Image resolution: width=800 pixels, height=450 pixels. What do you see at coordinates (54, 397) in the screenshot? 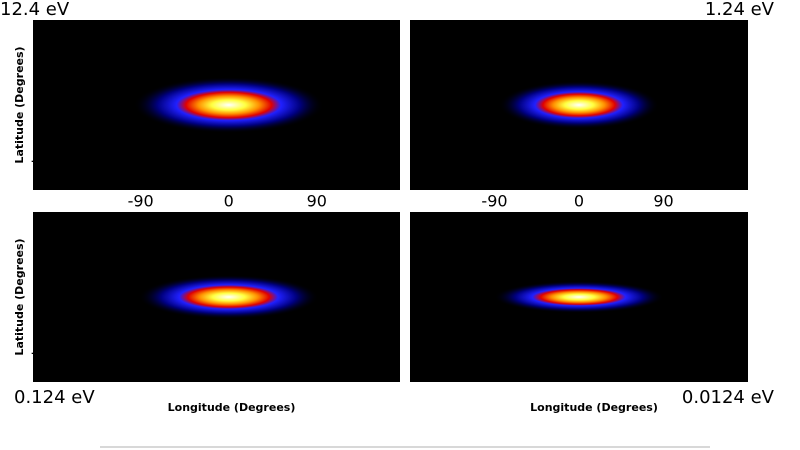
I see `energy-label: 0.124 eV` at bounding box center [54, 397].